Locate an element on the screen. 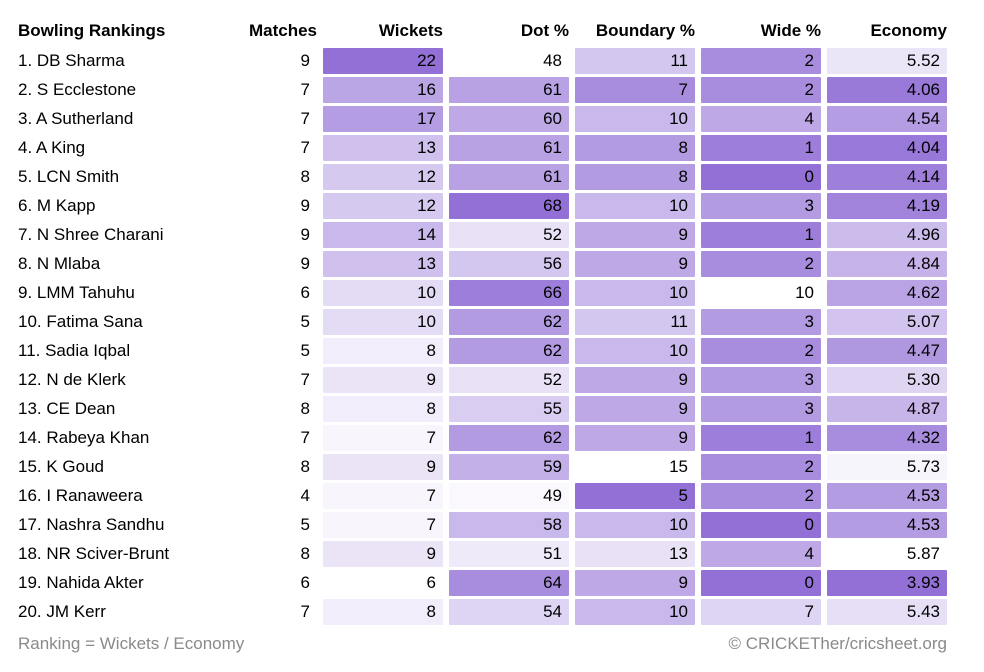 The height and width of the screenshot is (672, 984). cell-economy: 5.07 is located at coordinates (887, 322).